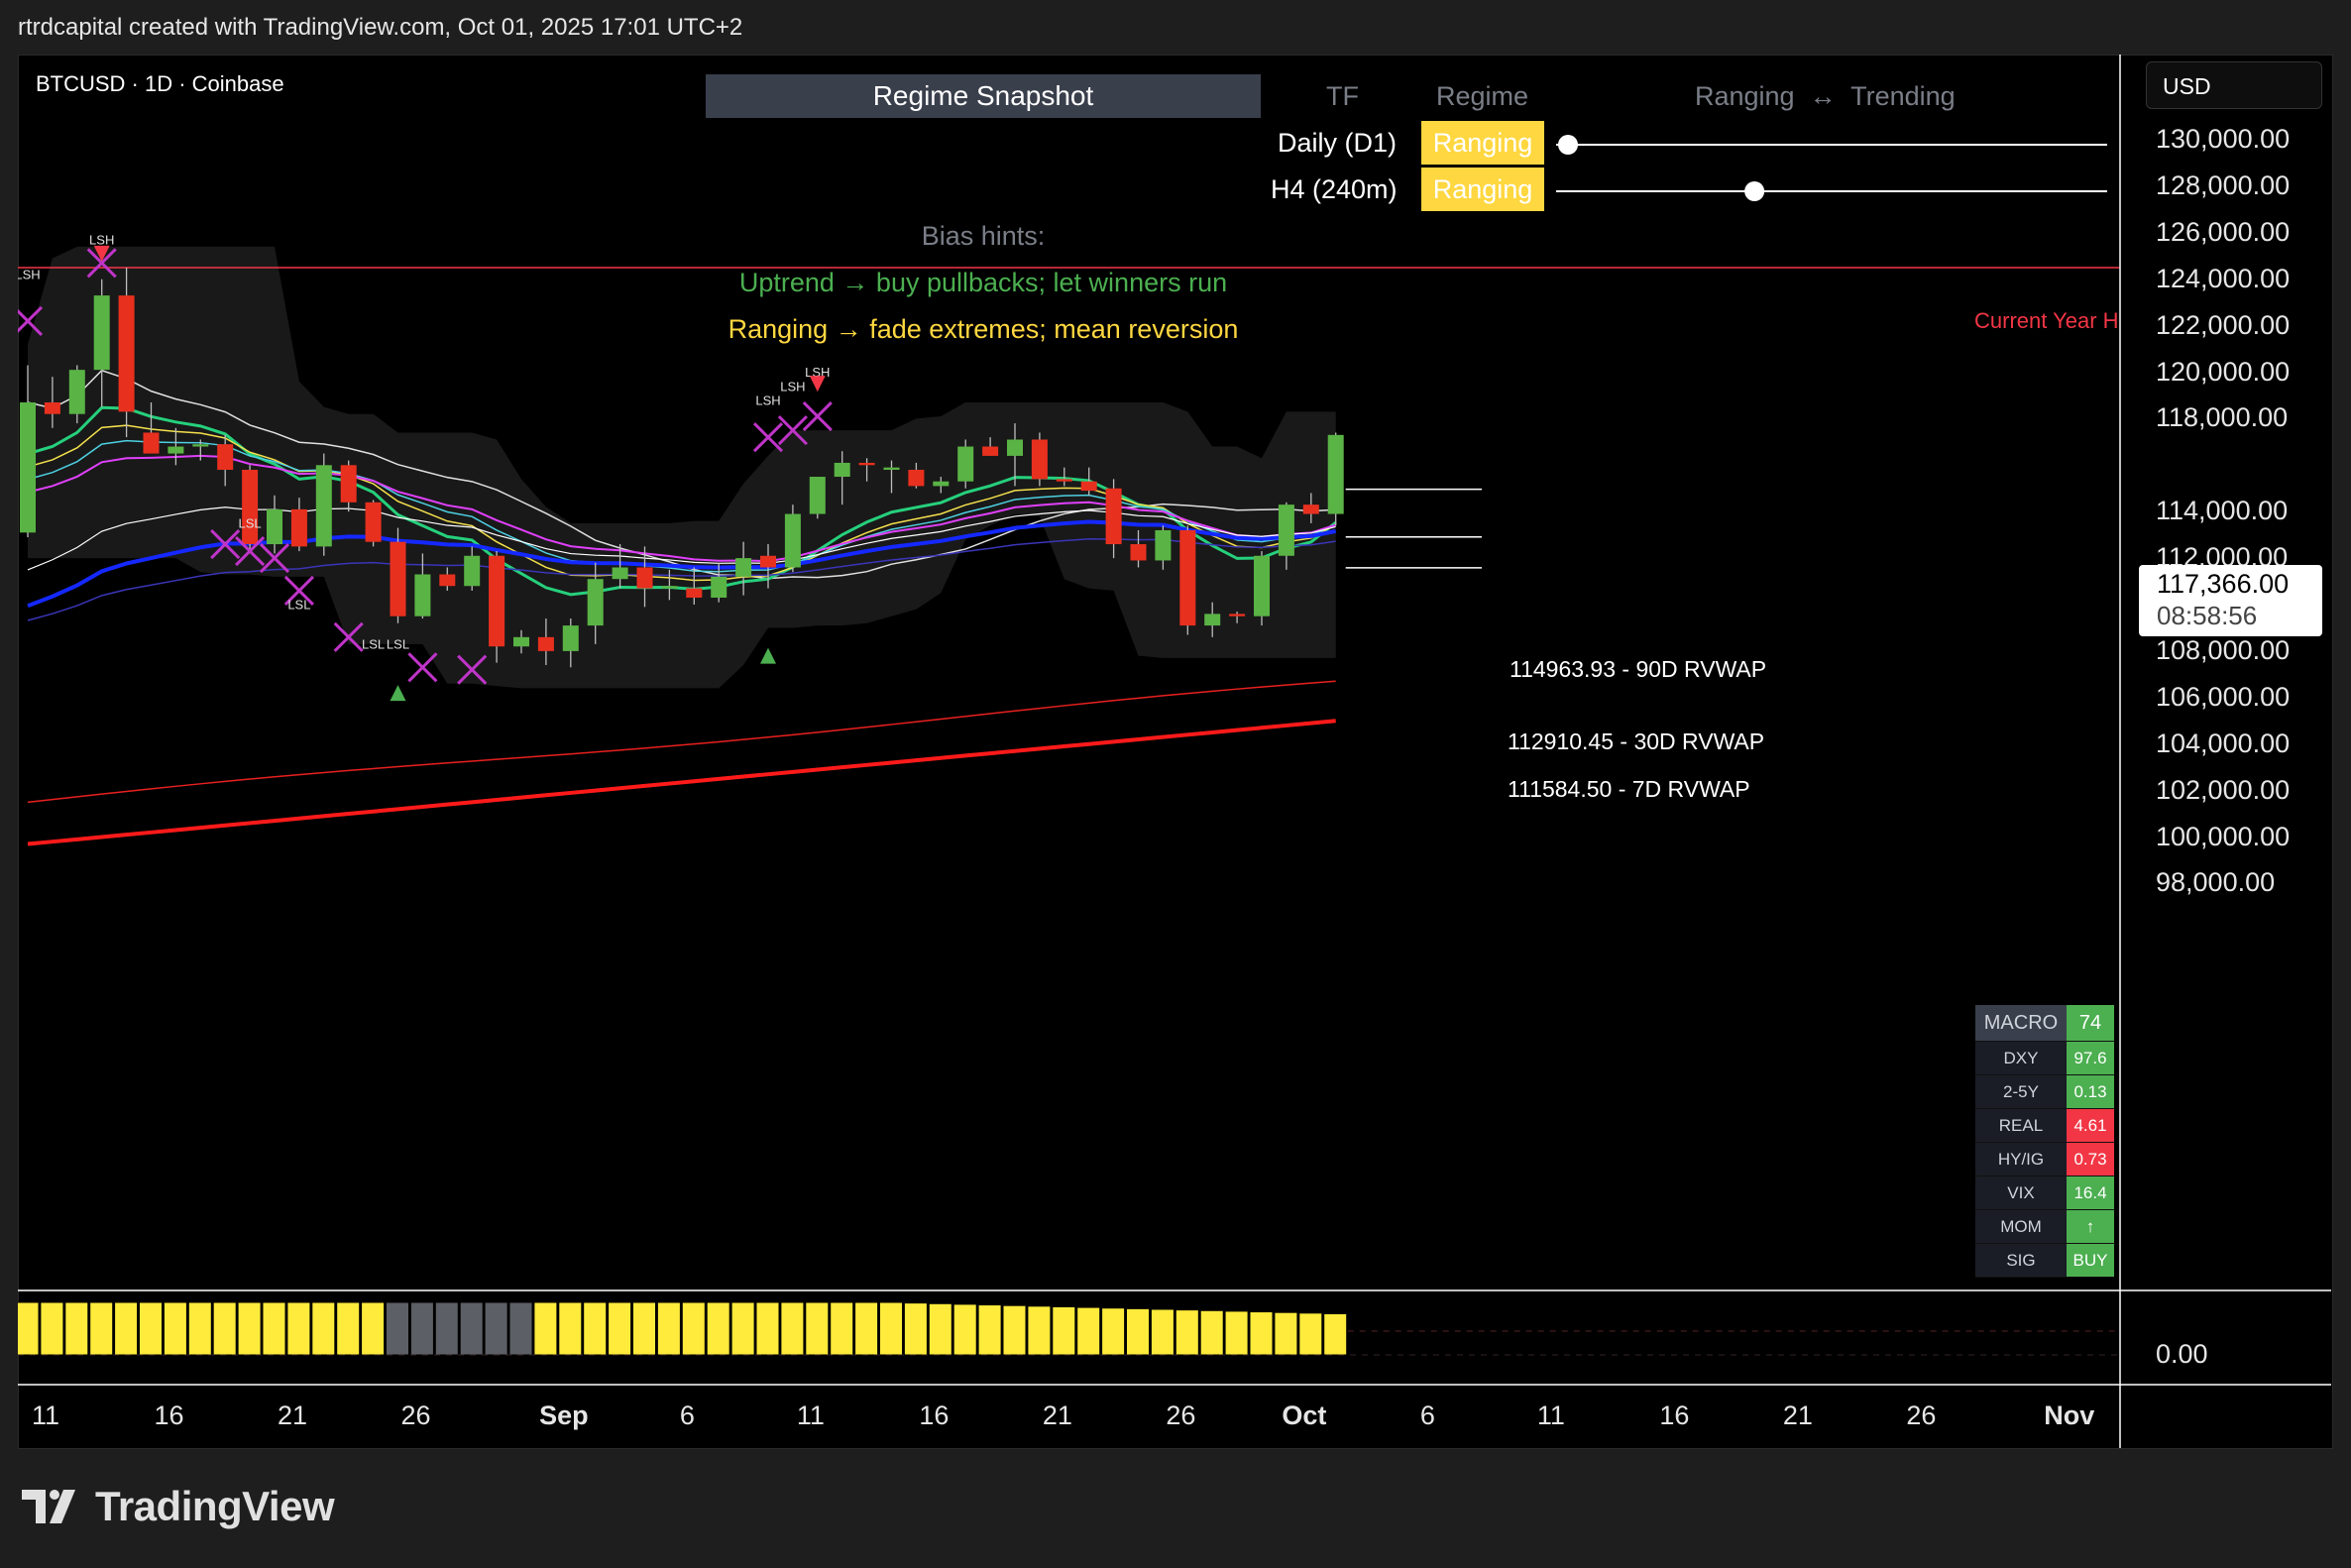 The height and width of the screenshot is (1568, 2351). What do you see at coordinates (2090, 1058) in the screenshot?
I see `macro-value: 97.6` at bounding box center [2090, 1058].